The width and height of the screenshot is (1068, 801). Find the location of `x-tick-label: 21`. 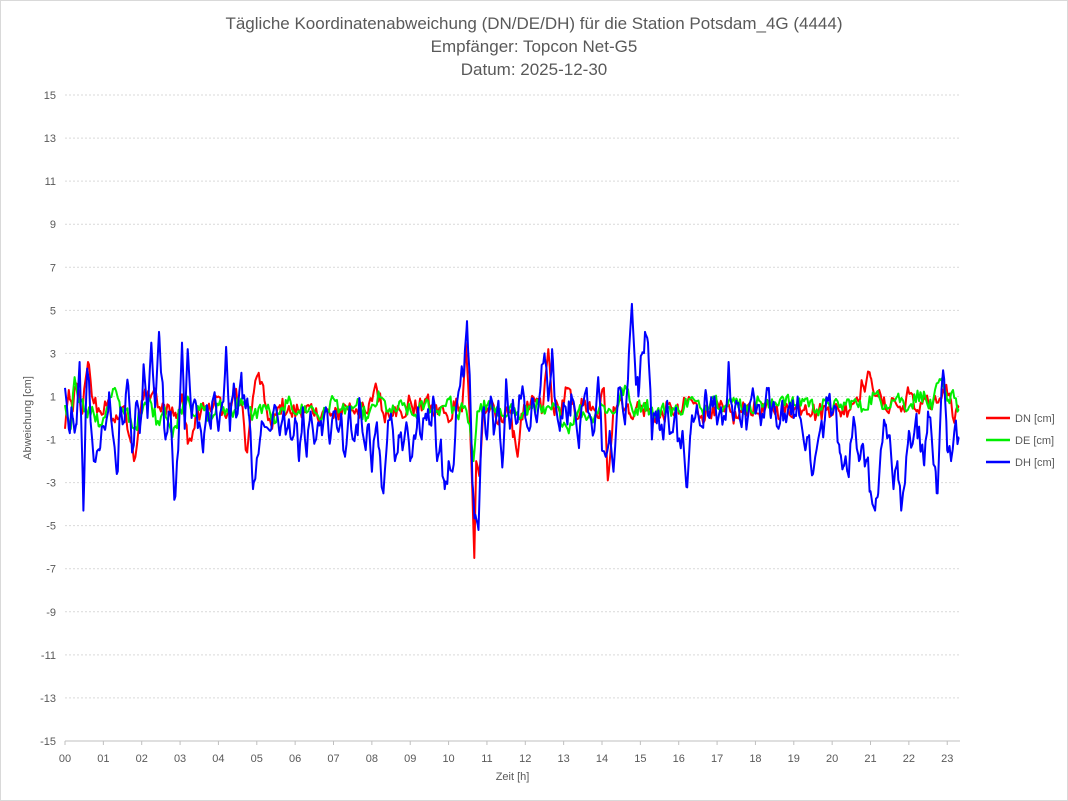

x-tick-label: 21 is located at coordinates (870, 759).